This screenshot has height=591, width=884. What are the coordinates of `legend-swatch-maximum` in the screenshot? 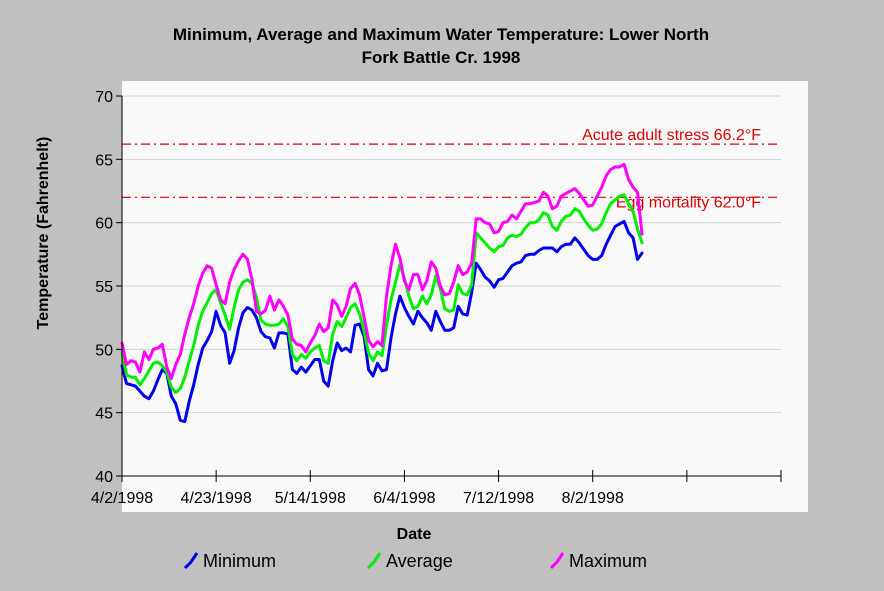 It's located at (557, 561).